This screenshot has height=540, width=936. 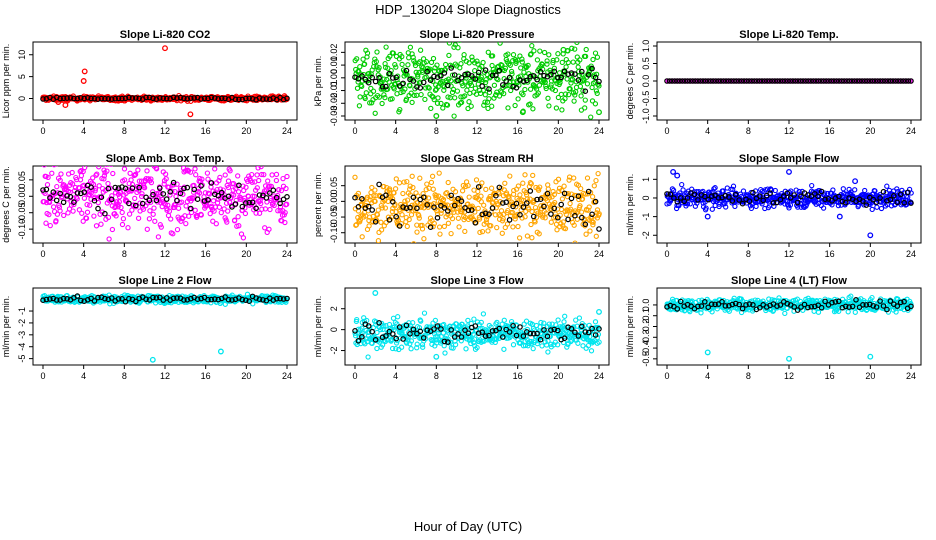 I want to click on y-tick-label: -1, so click(x=22, y=311).